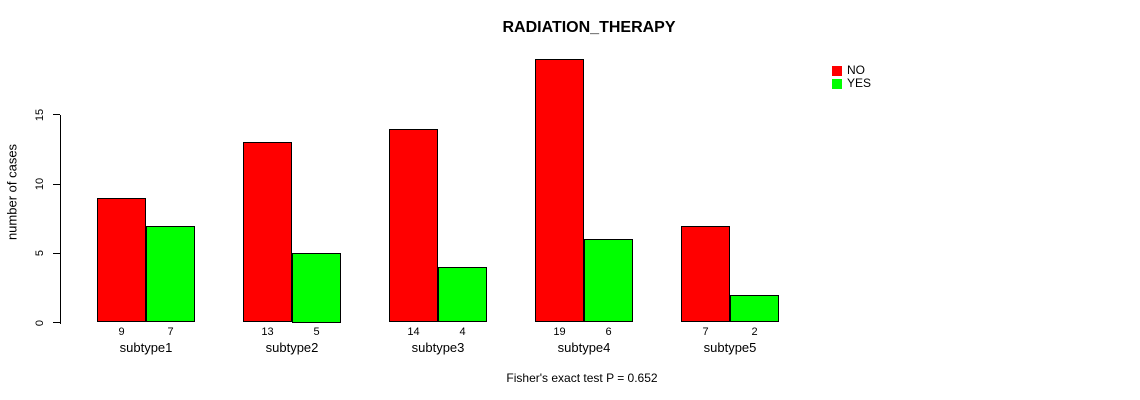 The image size is (1140, 400). I want to click on footer-note: Fisher's exact test P = 0.652, so click(582, 378).